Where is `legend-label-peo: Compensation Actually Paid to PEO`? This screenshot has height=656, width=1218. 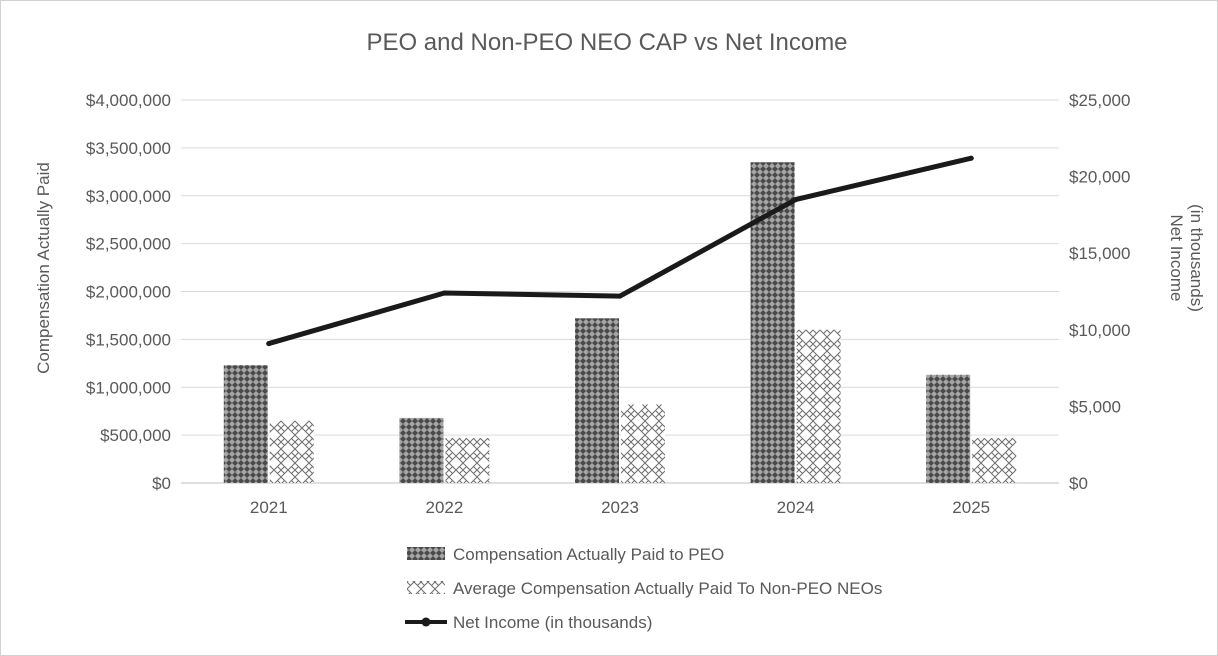 legend-label-peo: Compensation Actually Paid to PEO is located at coordinates (588, 554).